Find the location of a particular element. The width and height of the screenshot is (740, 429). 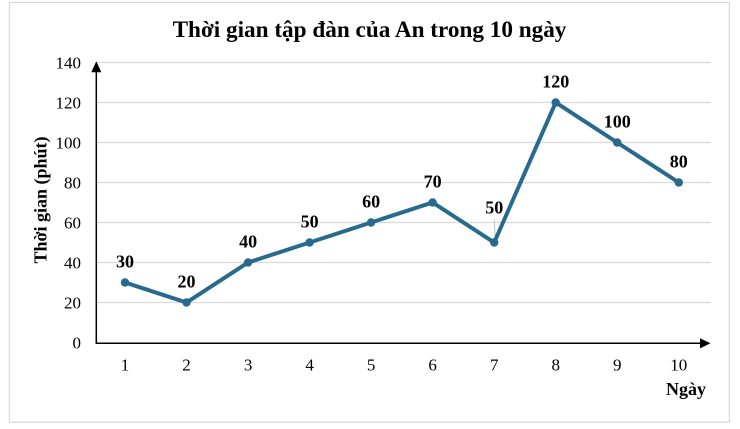

svg-text: 70 is located at coordinates (433, 181).